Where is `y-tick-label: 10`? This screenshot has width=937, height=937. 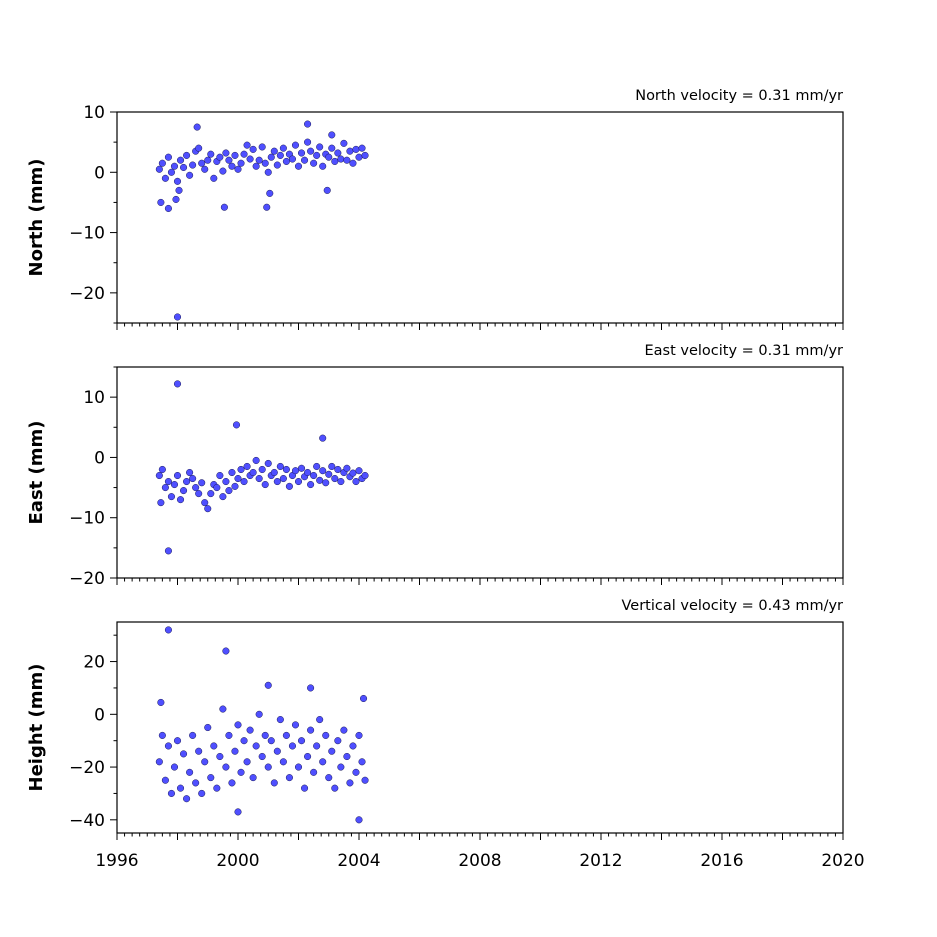
y-tick-label: 10 is located at coordinates (94, 113).